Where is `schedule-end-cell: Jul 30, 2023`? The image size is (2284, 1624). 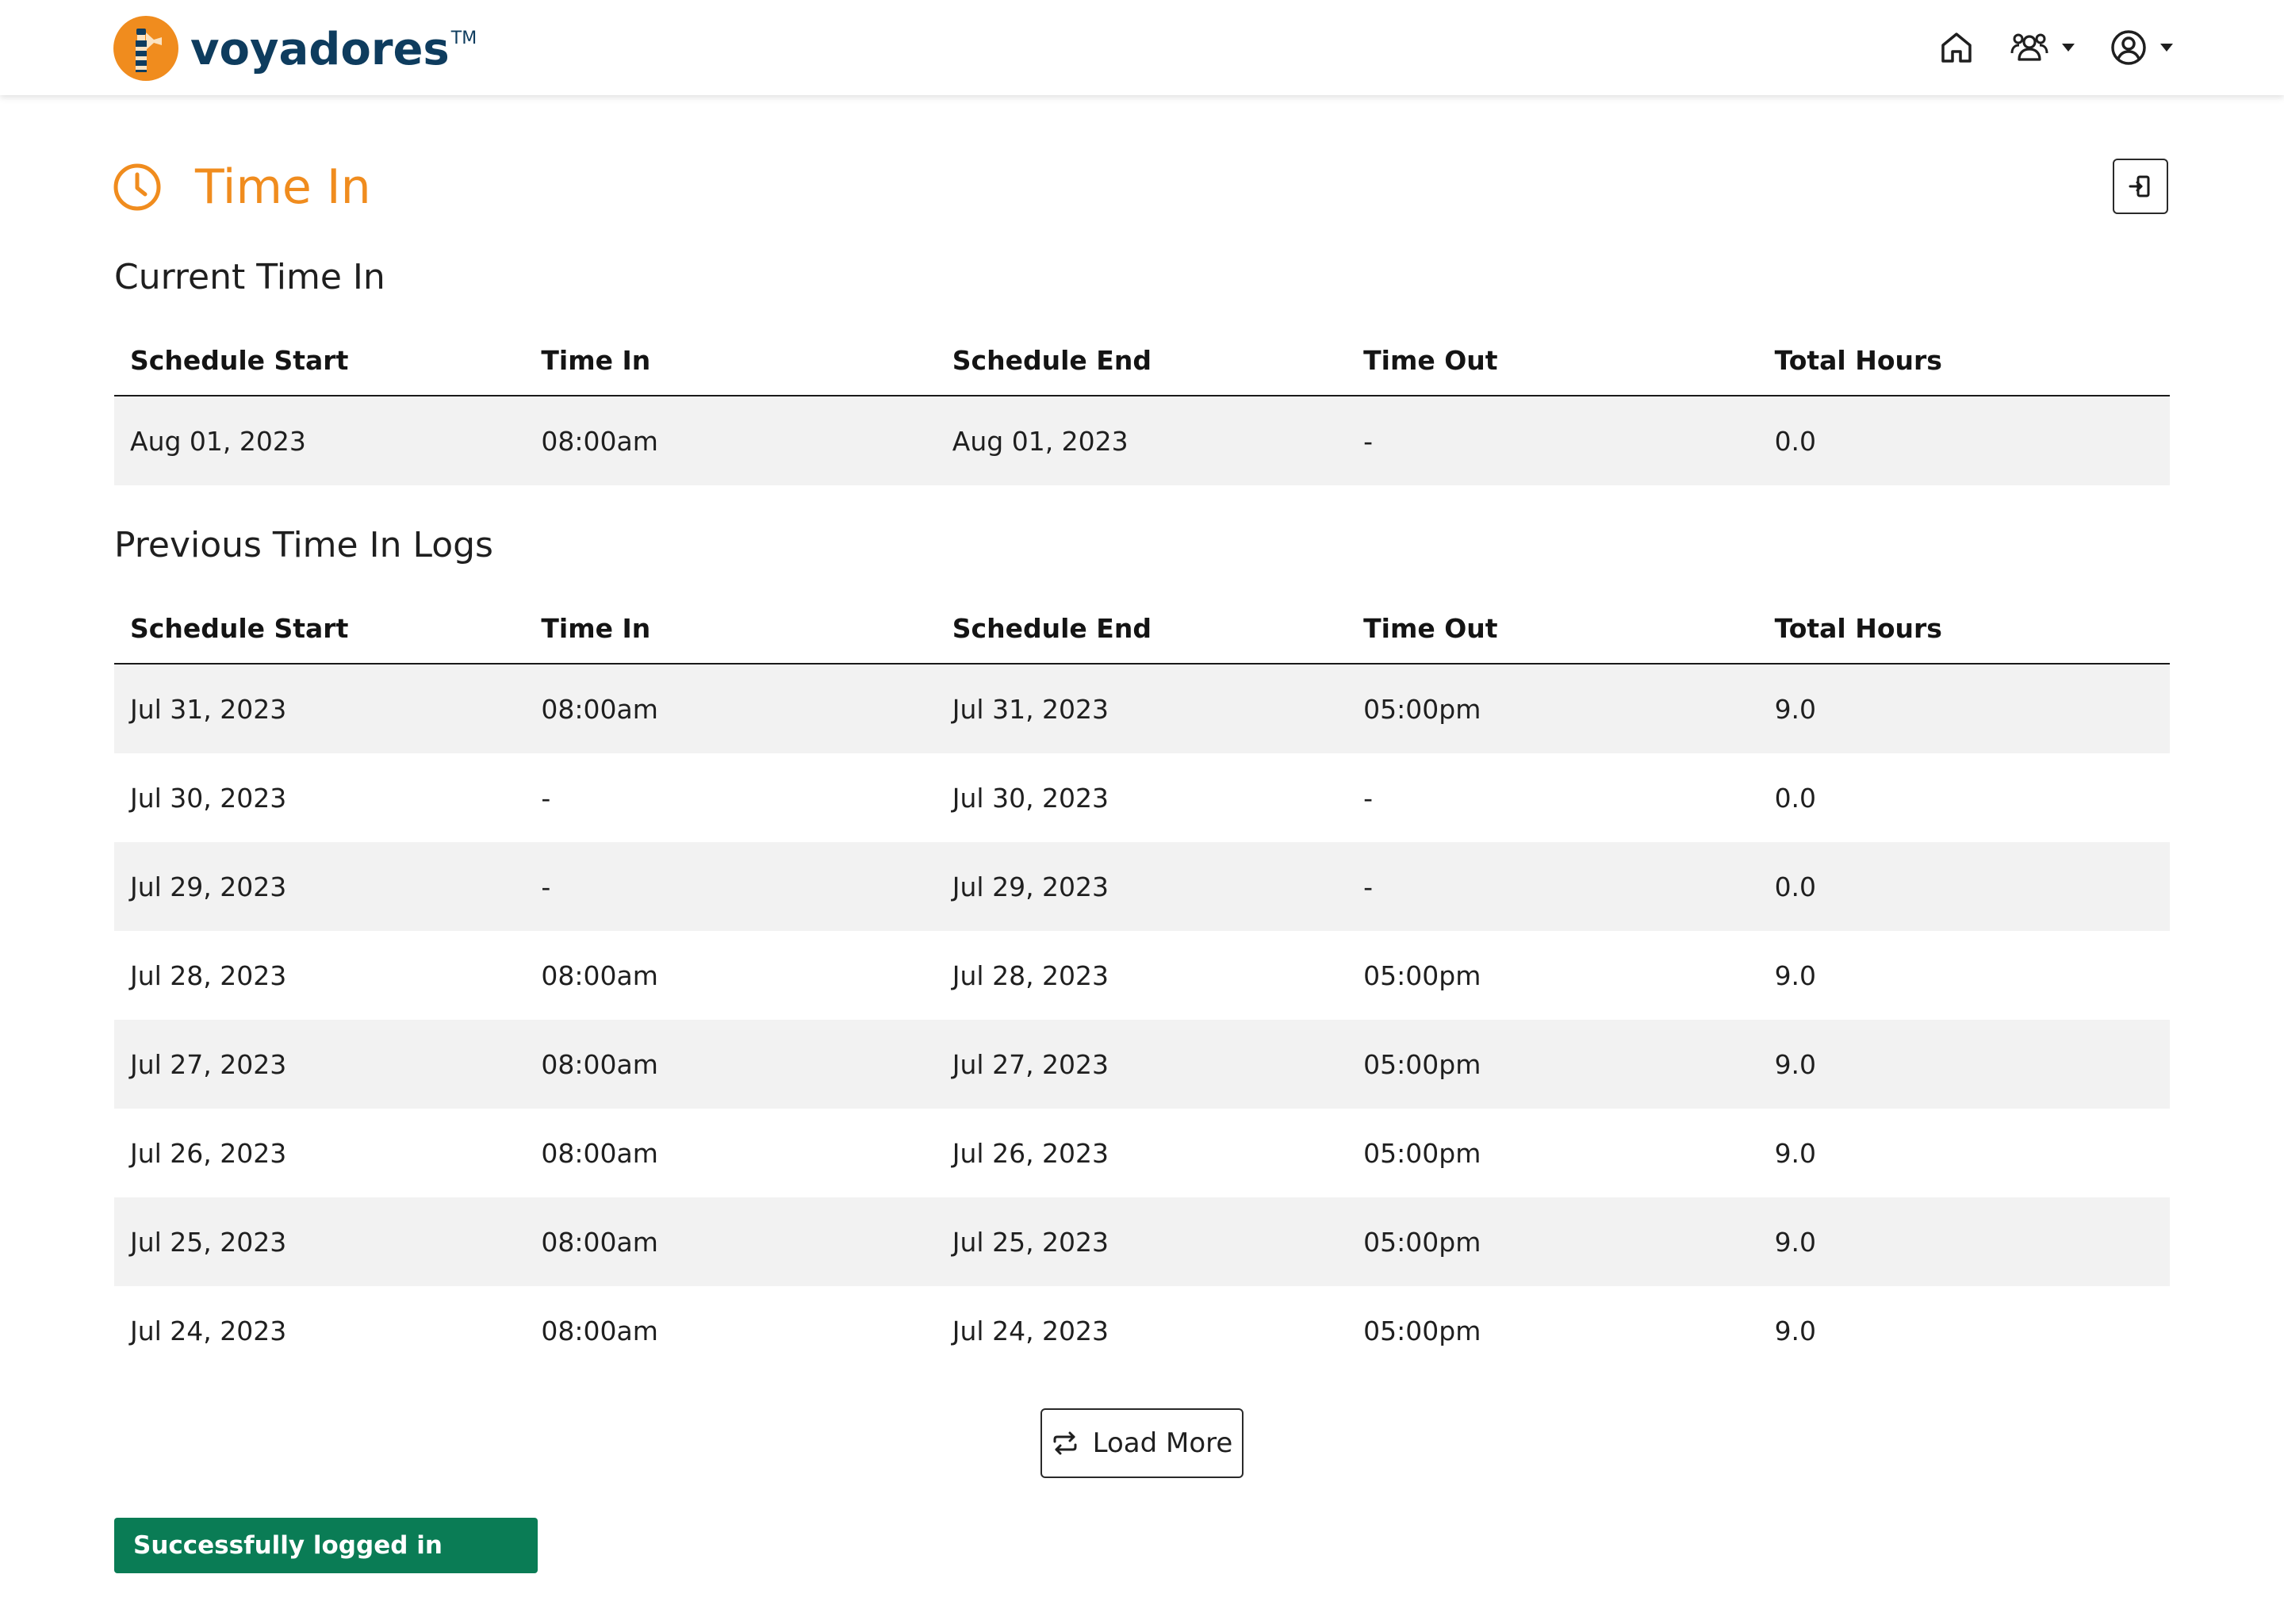
schedule-end-cell: Jul 30, 2023 is located at coordinates (1030, 798).